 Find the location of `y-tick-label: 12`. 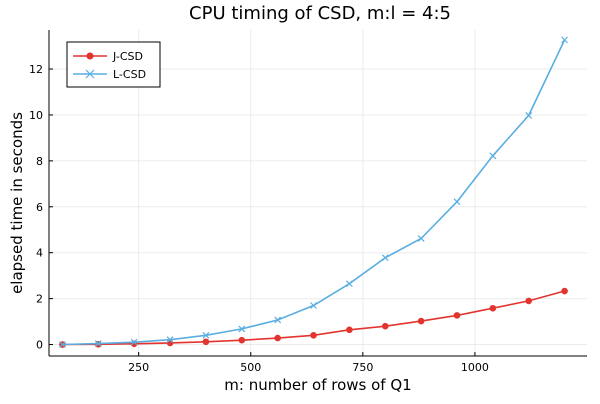

y-tick-label: 12 is located at coordinates (36, 69).